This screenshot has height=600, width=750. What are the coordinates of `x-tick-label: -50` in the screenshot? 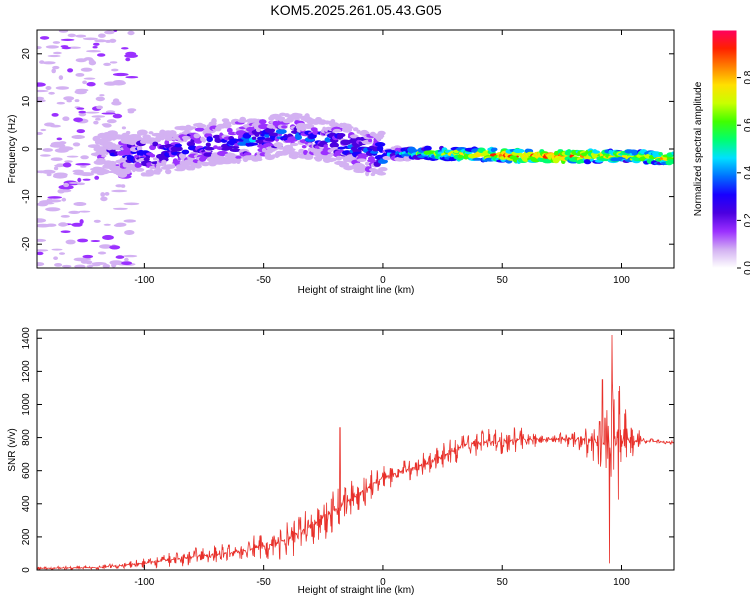 It's located at (263, 280).